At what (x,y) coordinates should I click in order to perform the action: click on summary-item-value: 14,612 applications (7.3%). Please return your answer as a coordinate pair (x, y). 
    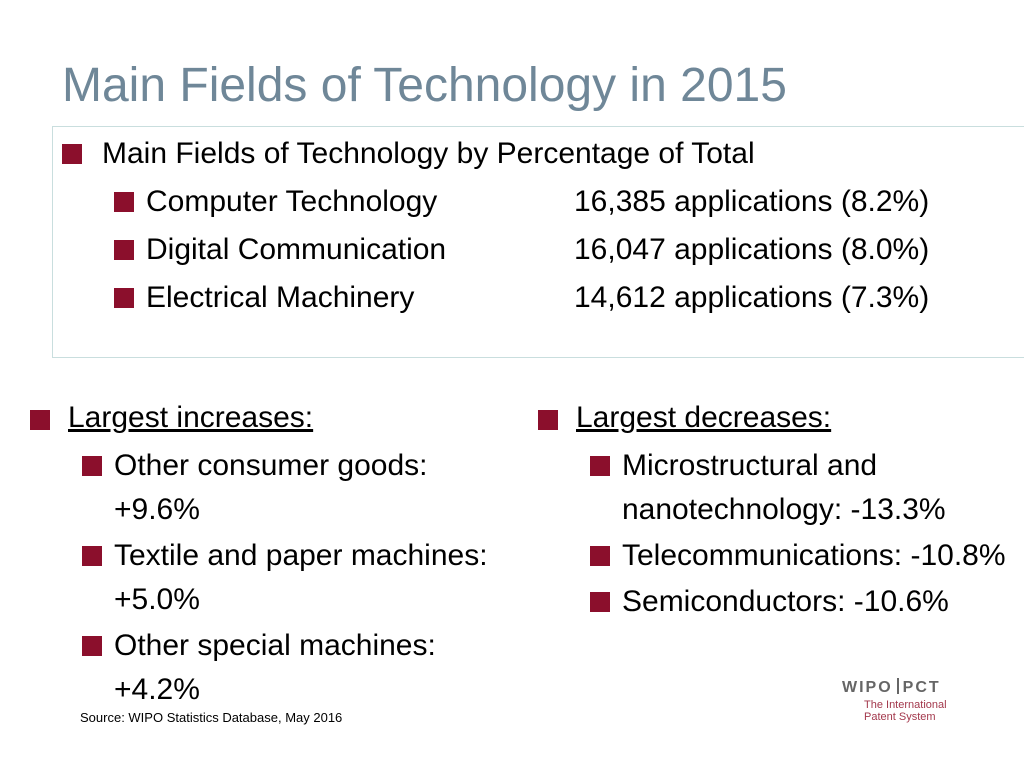
    Looking at the image, I should click on (752, 297).